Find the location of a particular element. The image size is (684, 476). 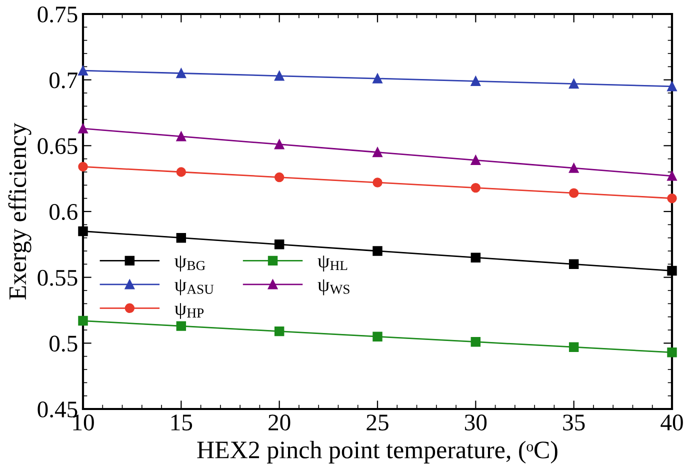

legend-label: ψ$_{BG}$ is located at coordinates (190, 264).